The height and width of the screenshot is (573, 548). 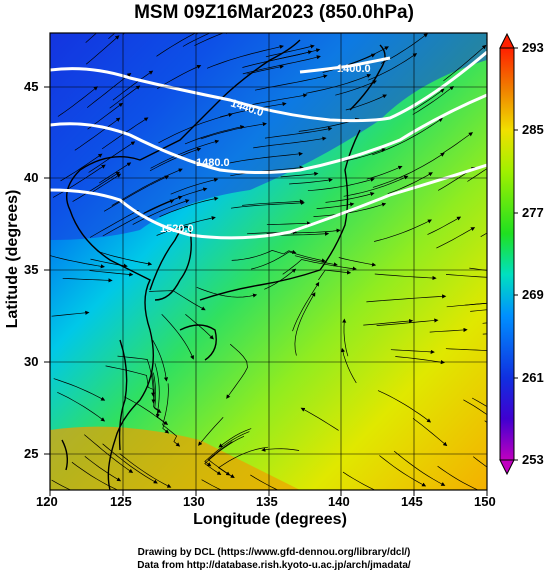 I want to click on lon-tick-label: 150, so click(x=485, y=501).